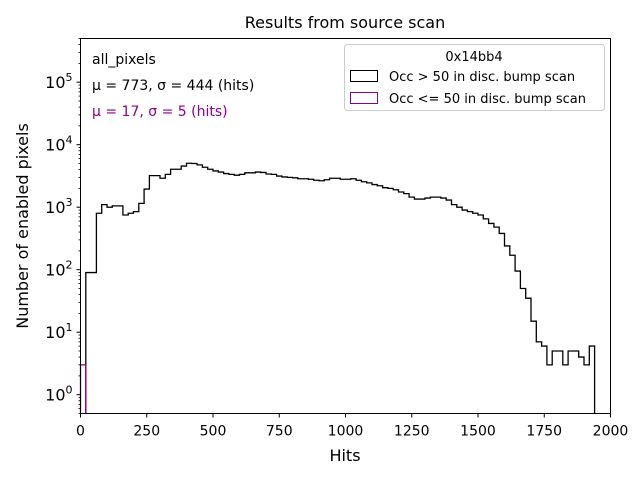 This screenshot has height=480, width=640. What do you see at coordinates (160, 112) in the screenshot?
I see `annotation-stats-low: μ = 17, σ = 5 (hits)` at bounding box center [160, 112].